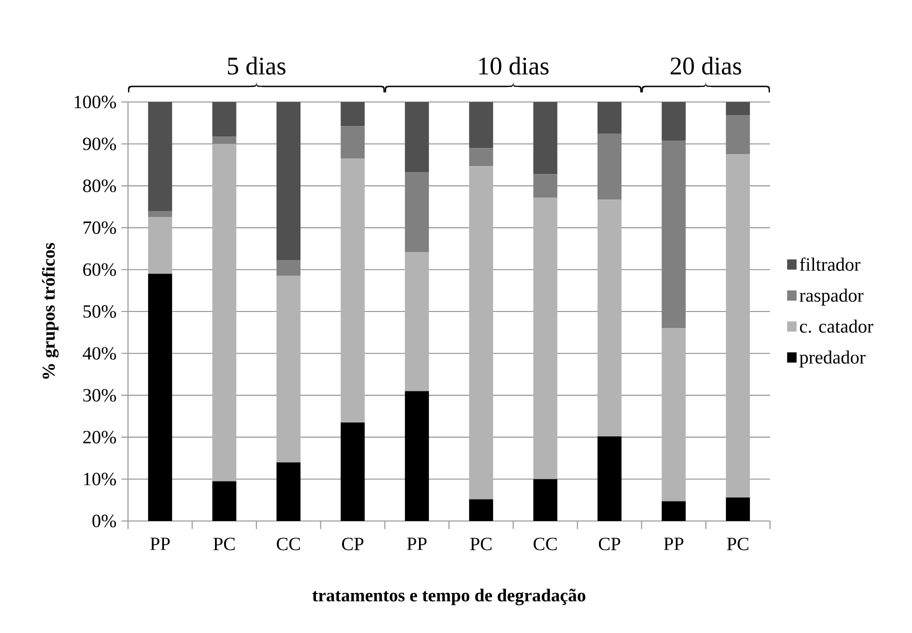  Describe the element at coordinates (837, 326) in the screenshot. I see `legend-label: c. catador` at that location.